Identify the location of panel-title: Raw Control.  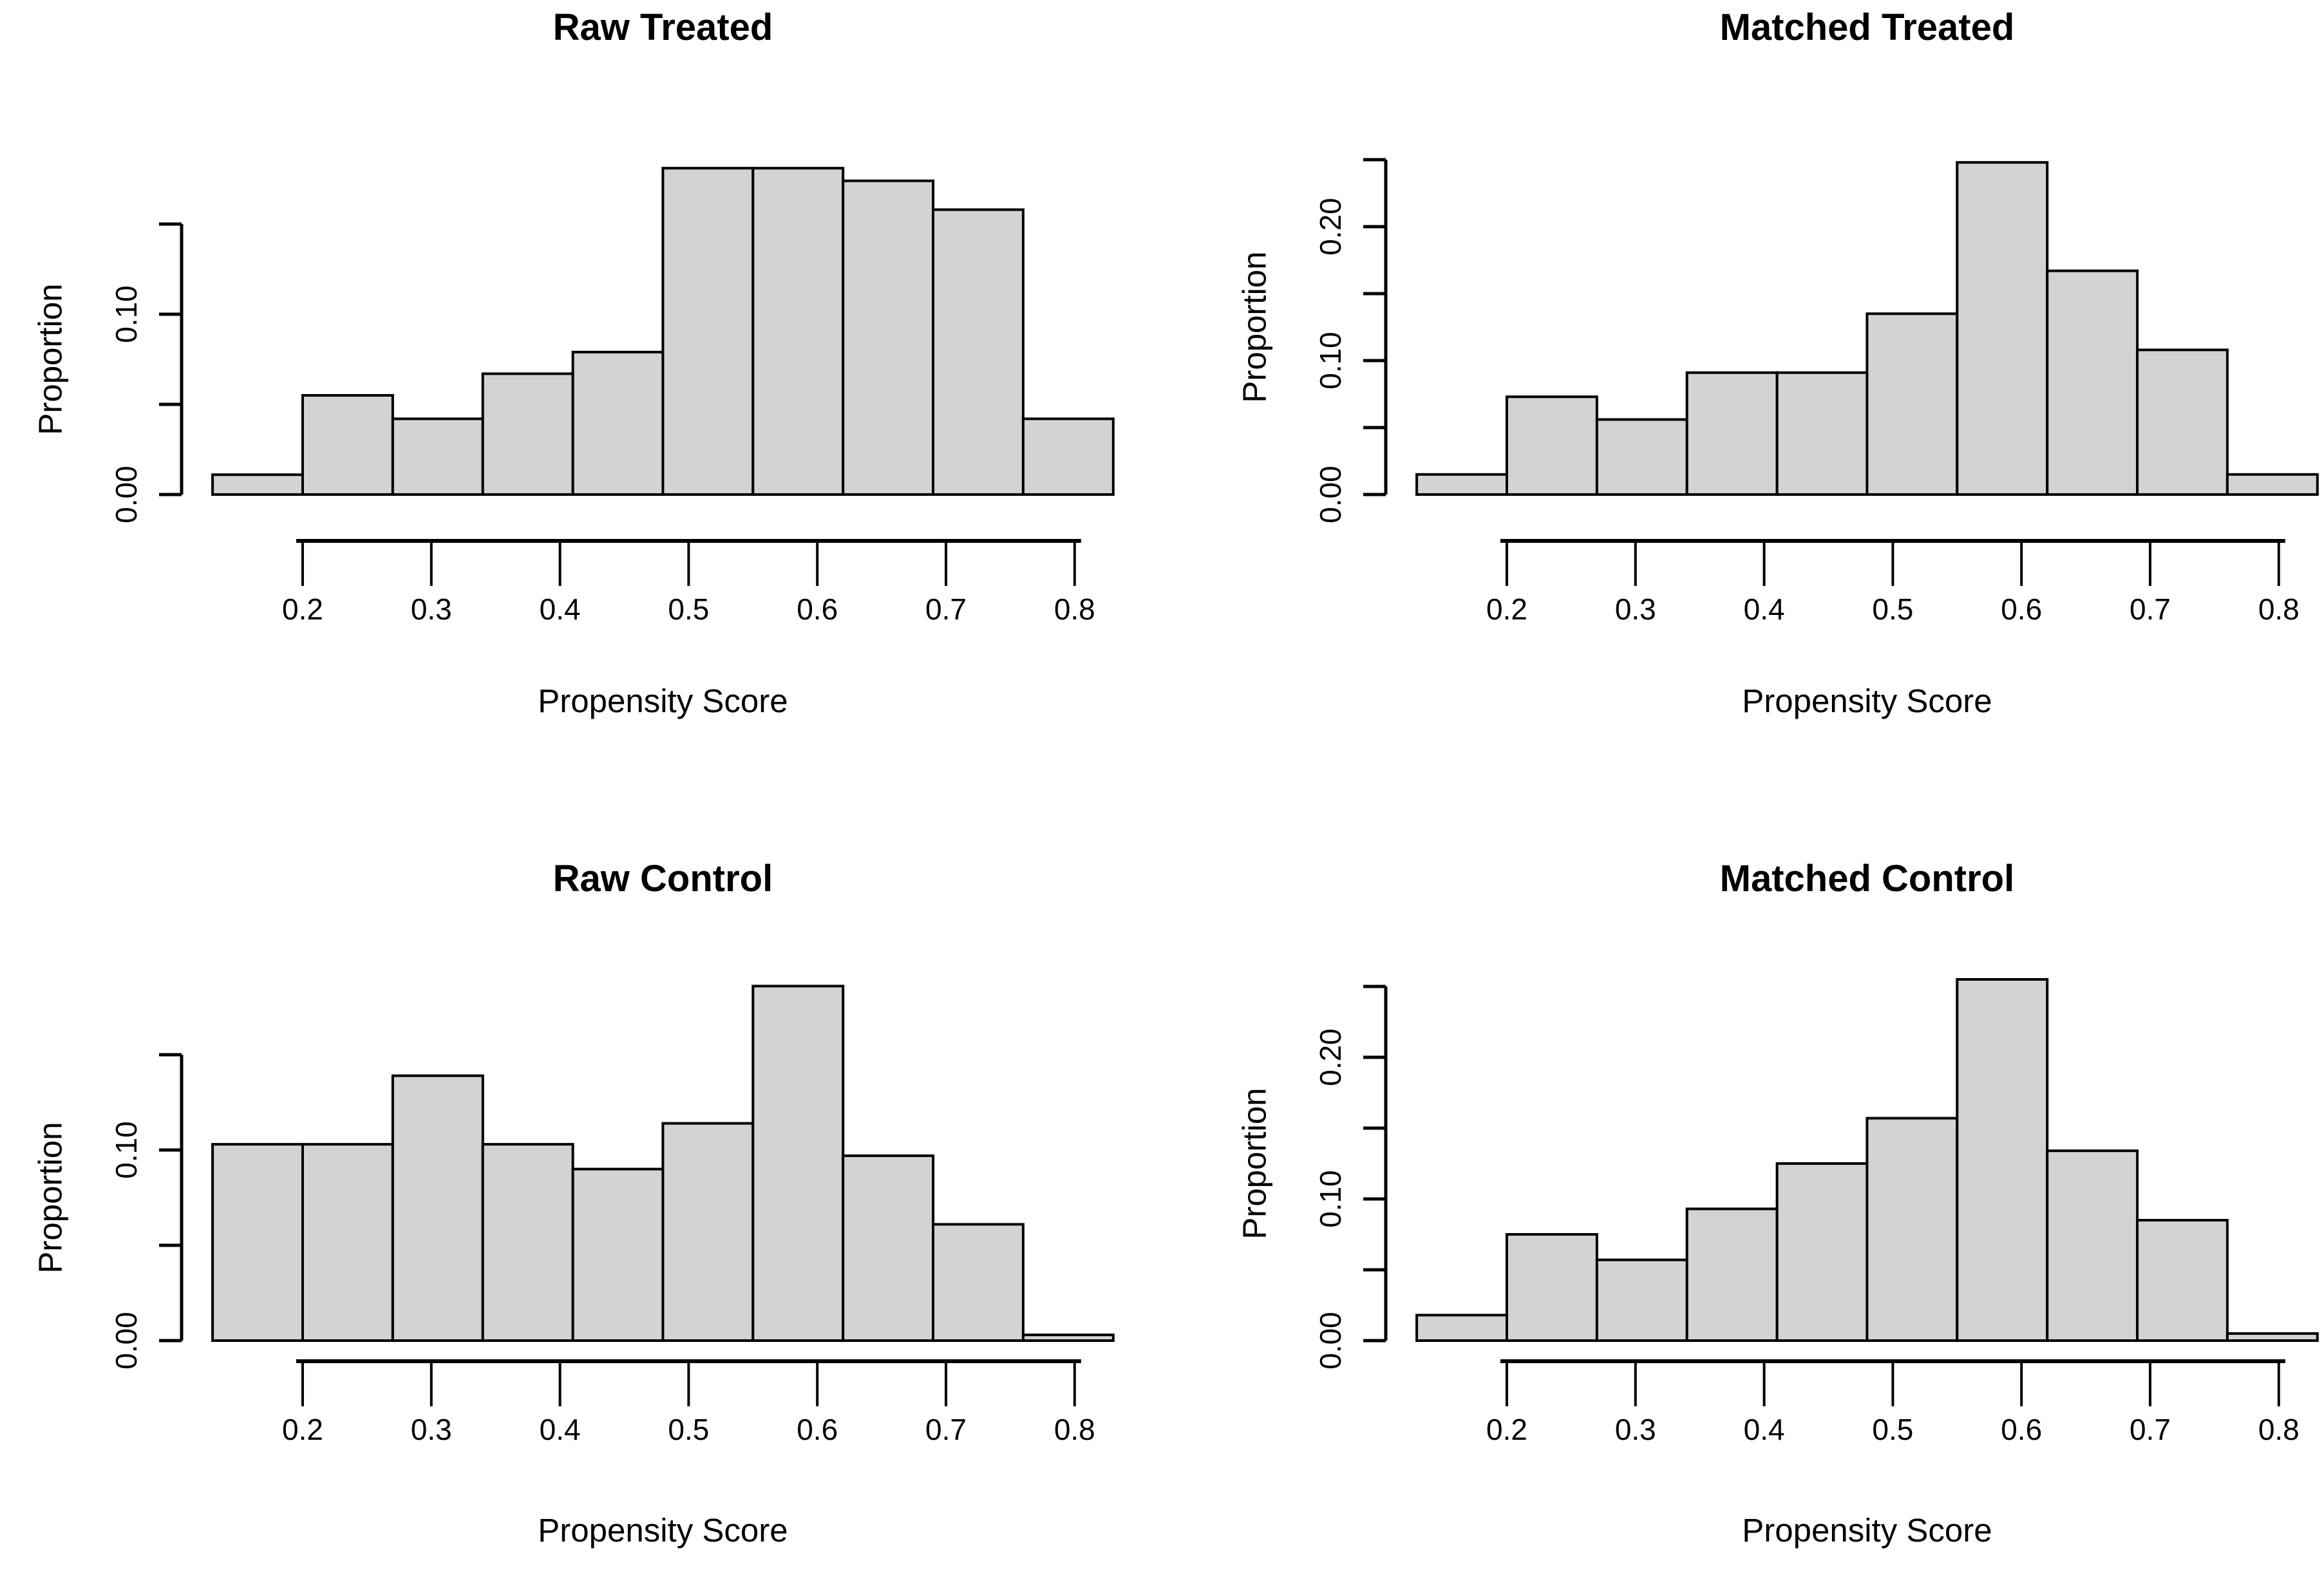
(663, 879).